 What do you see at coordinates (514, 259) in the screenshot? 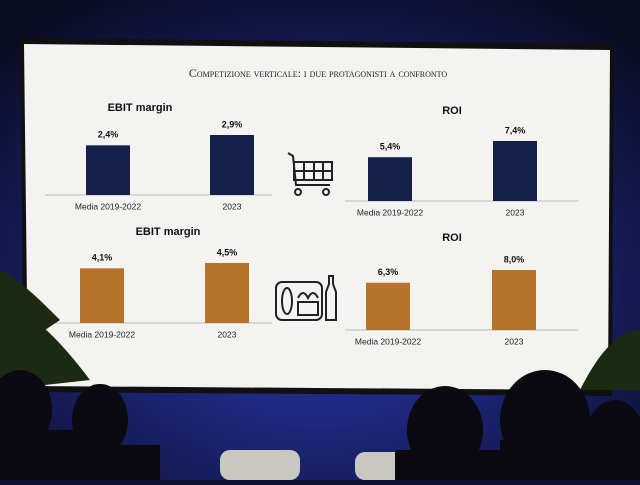
I see `value-label: 8,0%` at bounding box center [514, 259].